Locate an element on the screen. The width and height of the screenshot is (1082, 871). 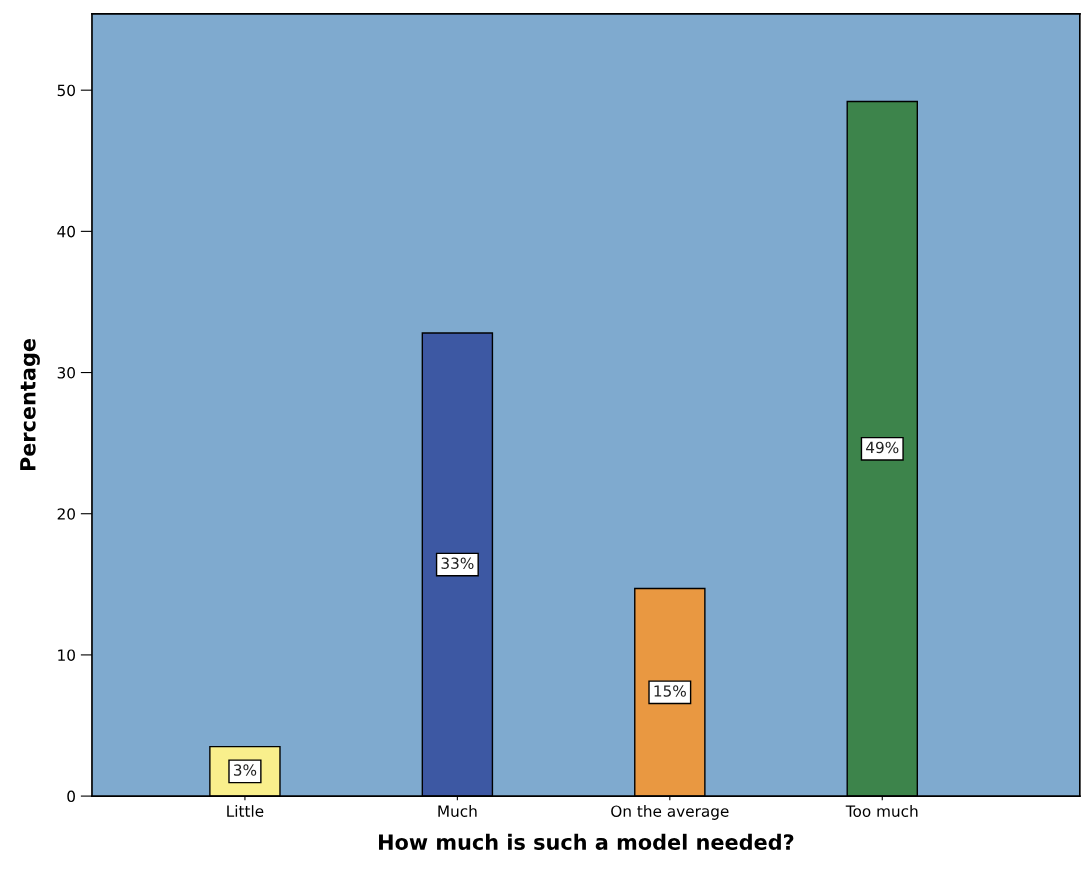
data-label: 3% is located at coordinates (245, 770).